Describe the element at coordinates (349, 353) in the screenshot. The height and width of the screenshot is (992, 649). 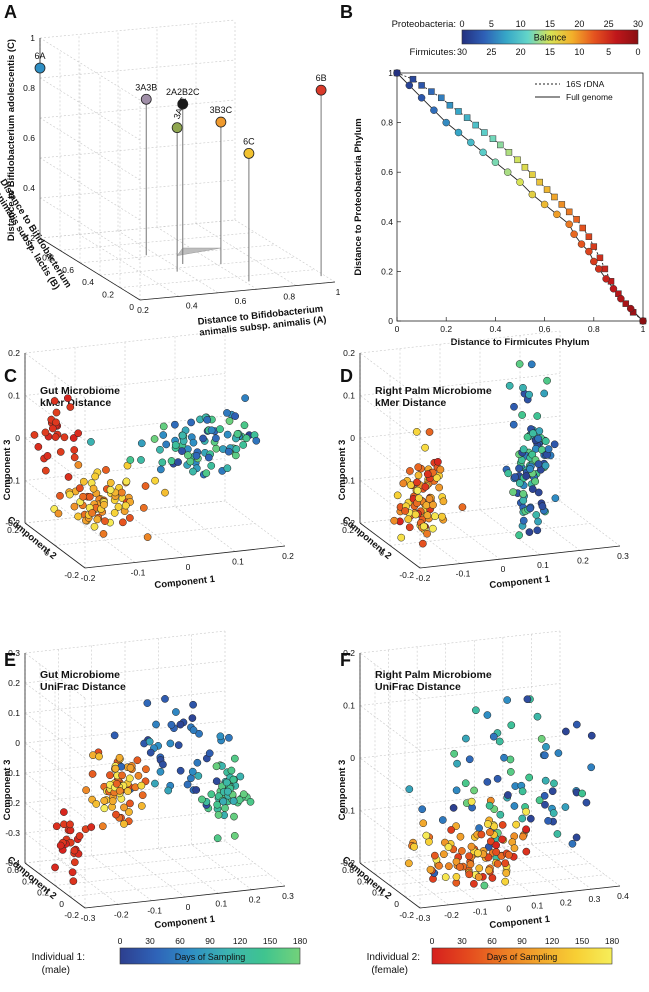
I see `panel-d-z-tick-label: 0.2` at that location.